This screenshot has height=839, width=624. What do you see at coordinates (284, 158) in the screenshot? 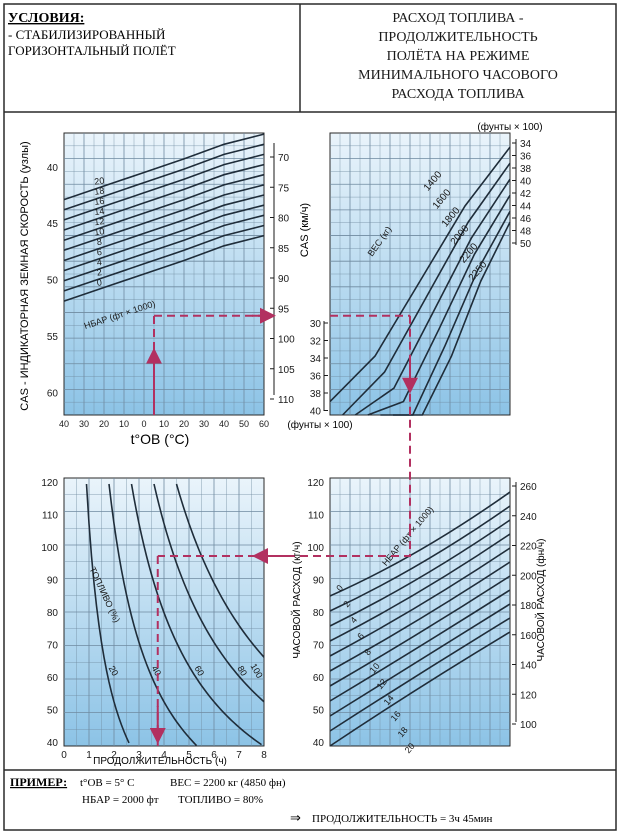
I see `tl-y-tick-right: 70` at bounding box center [284, 158].